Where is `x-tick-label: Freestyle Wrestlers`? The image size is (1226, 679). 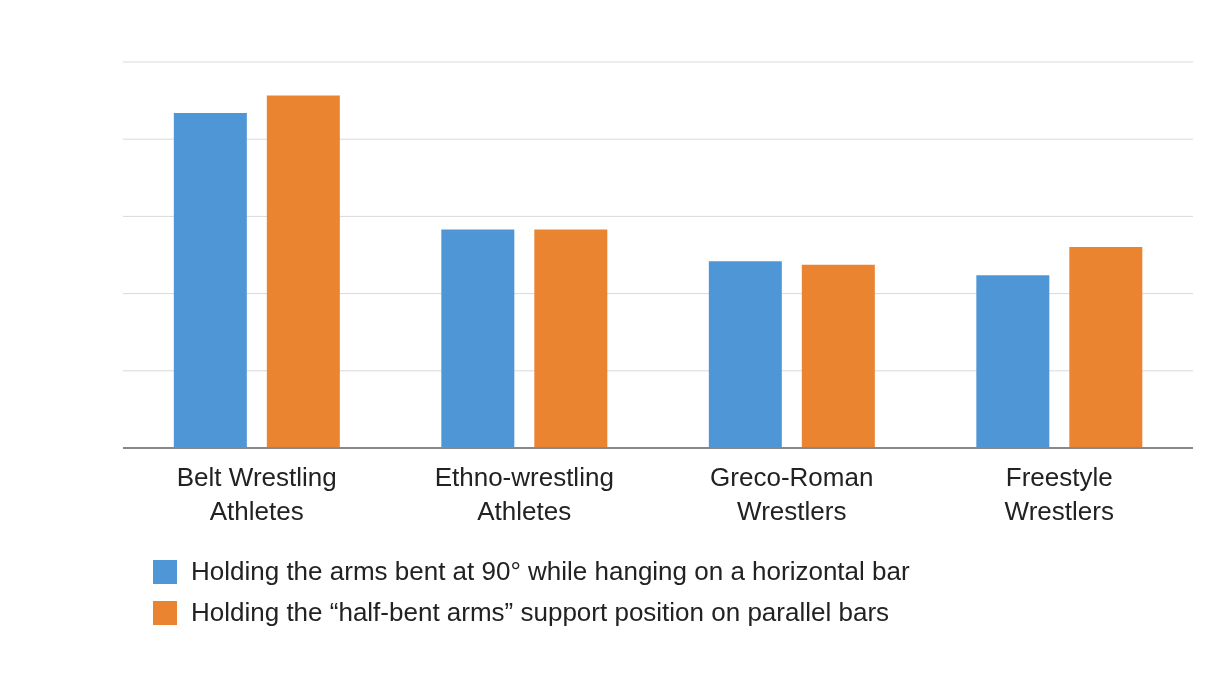
x-tick-label: Freestyle Wrestlers is located at coordinates (1059, 494).